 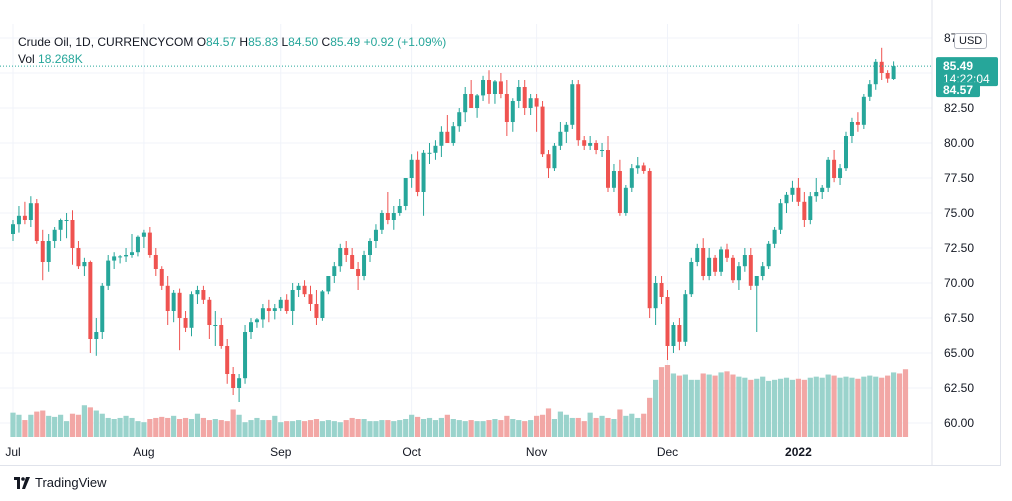 What do you see at coordinates (60, 482) in the screenshot?
I see `brand-footer: TradingView` at bounding box center [60, 482].